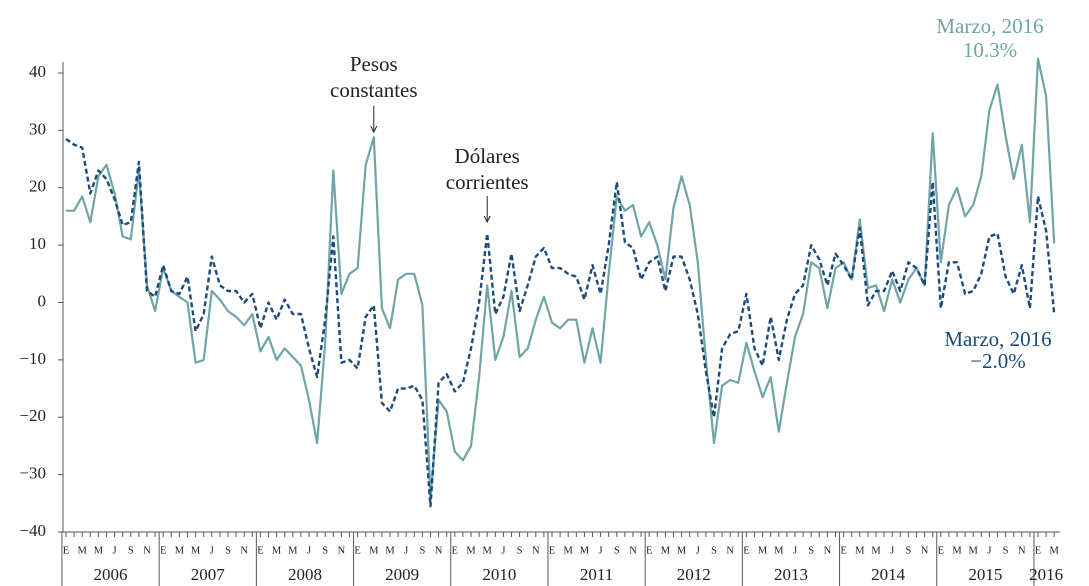  Describe the element at coordinates (37, 71) in the screenshot. I see `y-tick-label: 40` at that location.